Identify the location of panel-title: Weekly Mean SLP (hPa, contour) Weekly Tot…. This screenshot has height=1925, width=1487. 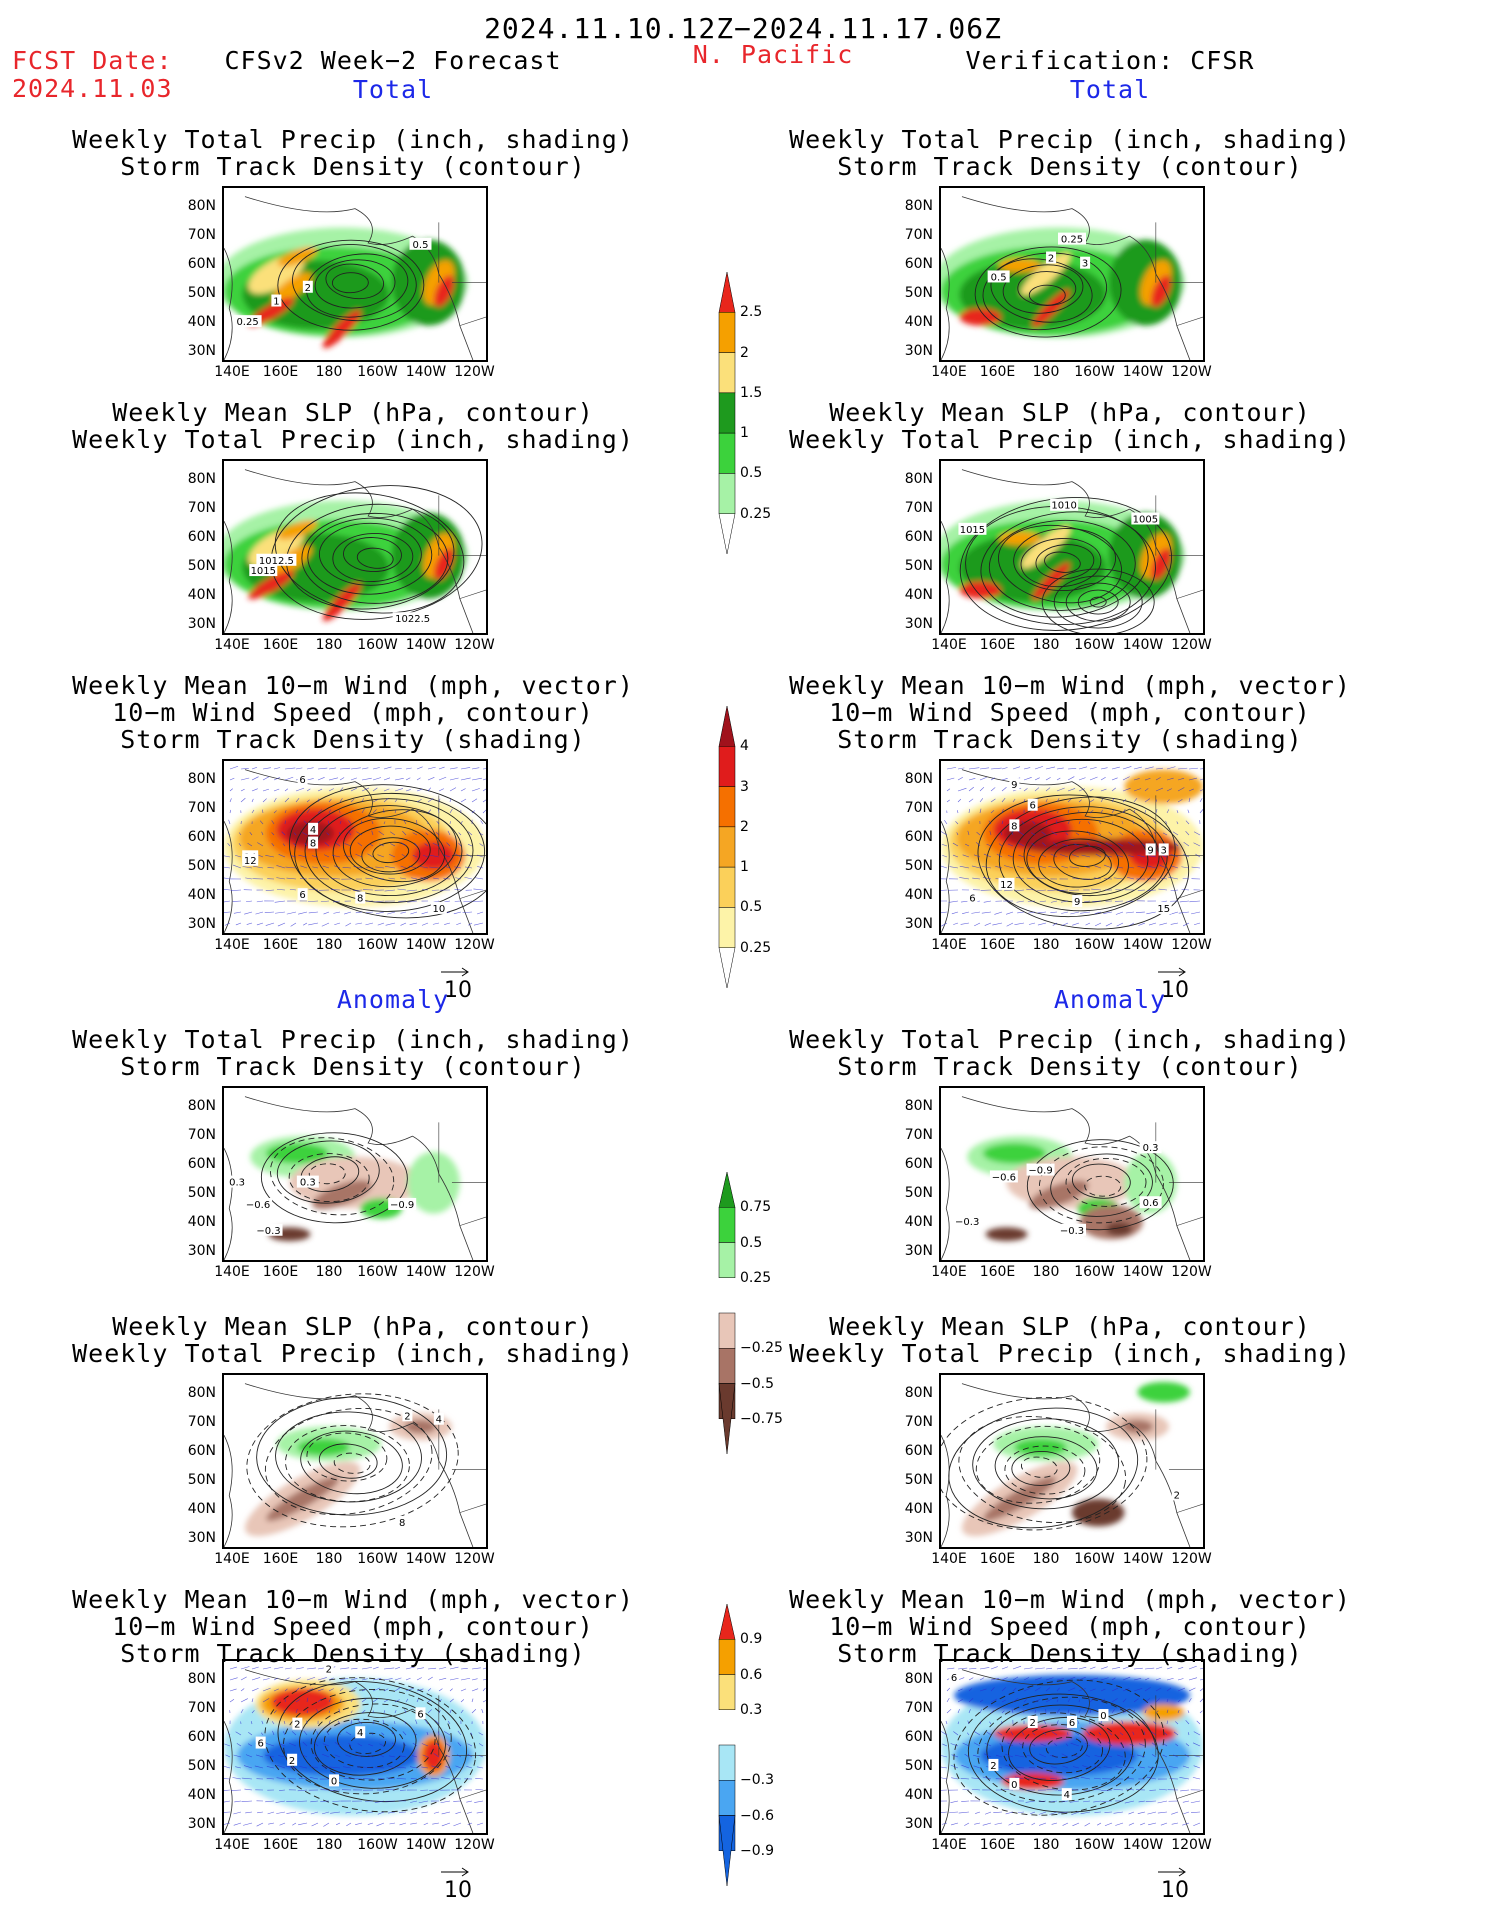
(1070, 426).